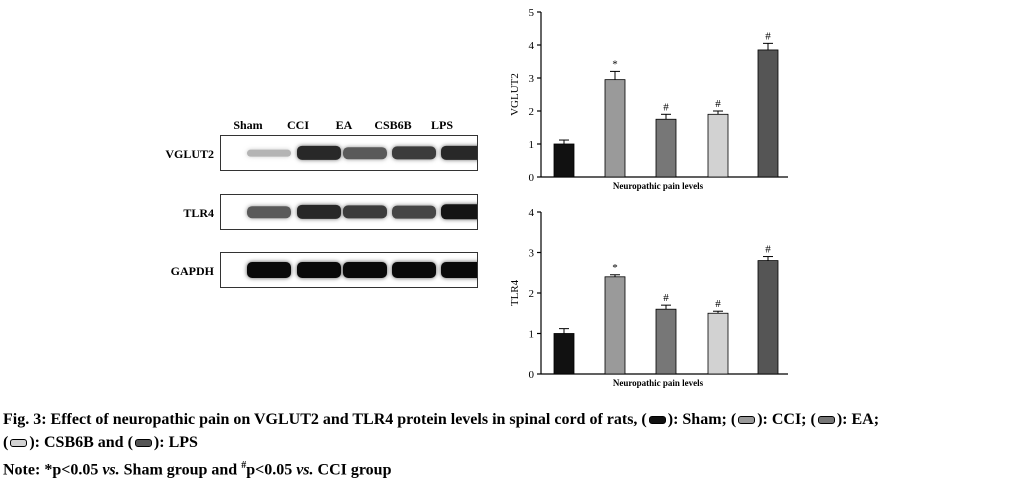 The width and height of the screenshot is (1032, 481). I want to click on lane-label-lps: LPS, so click(441, 125).